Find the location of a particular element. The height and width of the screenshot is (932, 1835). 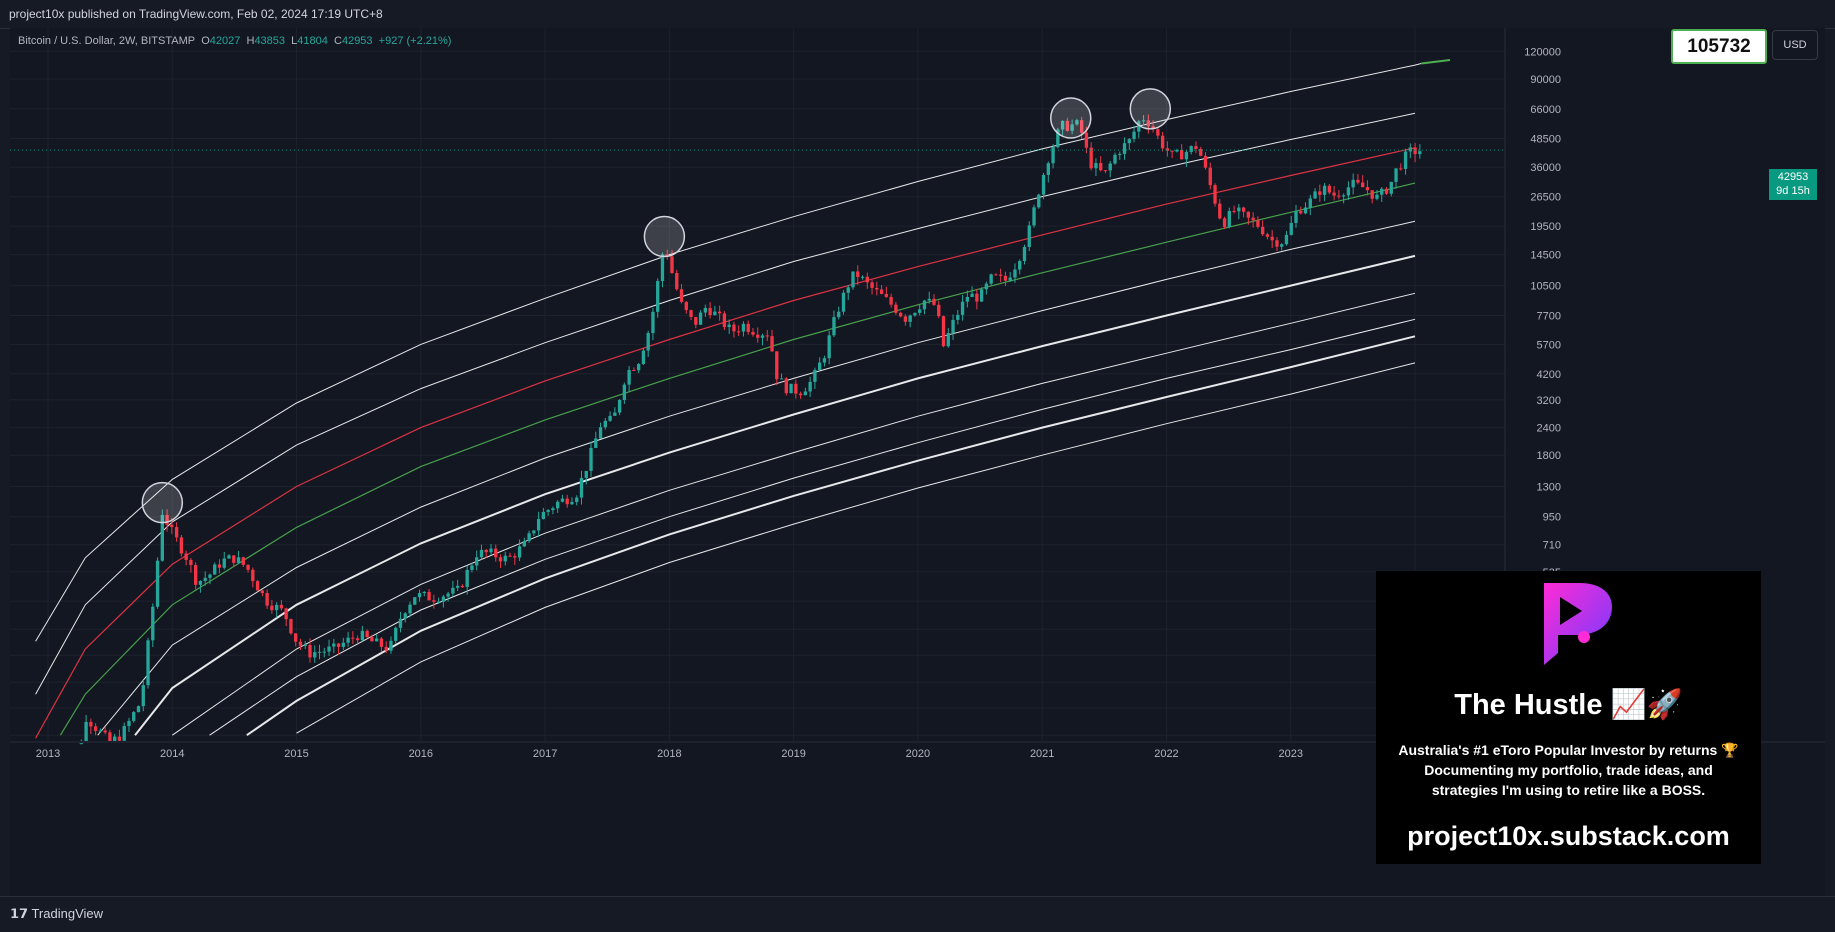

footer: 𝟭𝟳 TradingView is located at coordinates (917, 914).